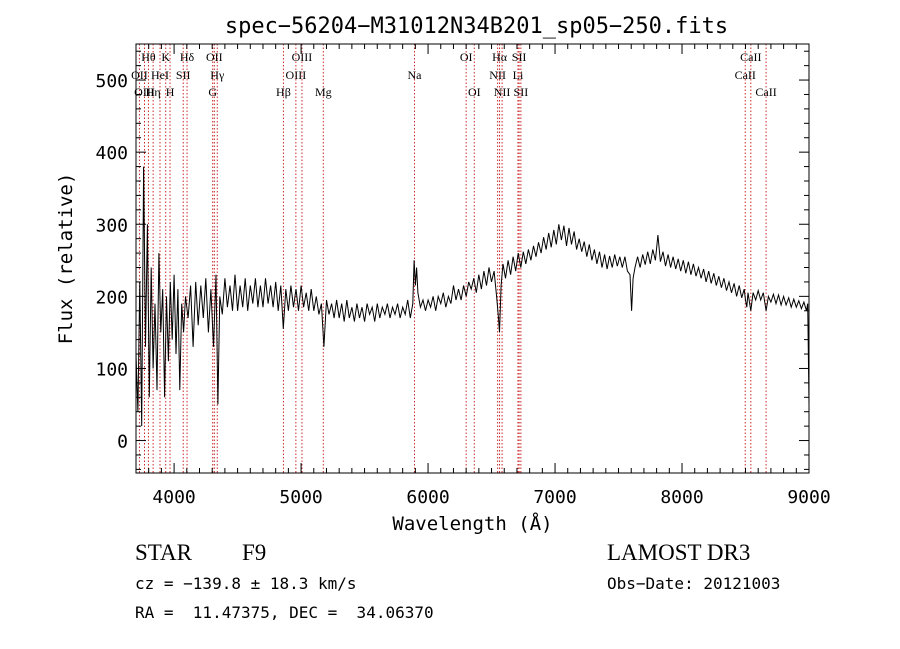 The image size is (900, 649). I want to click on redshift-text: cz = −139.8 ± 18.3 km/s, so click(246, 583).